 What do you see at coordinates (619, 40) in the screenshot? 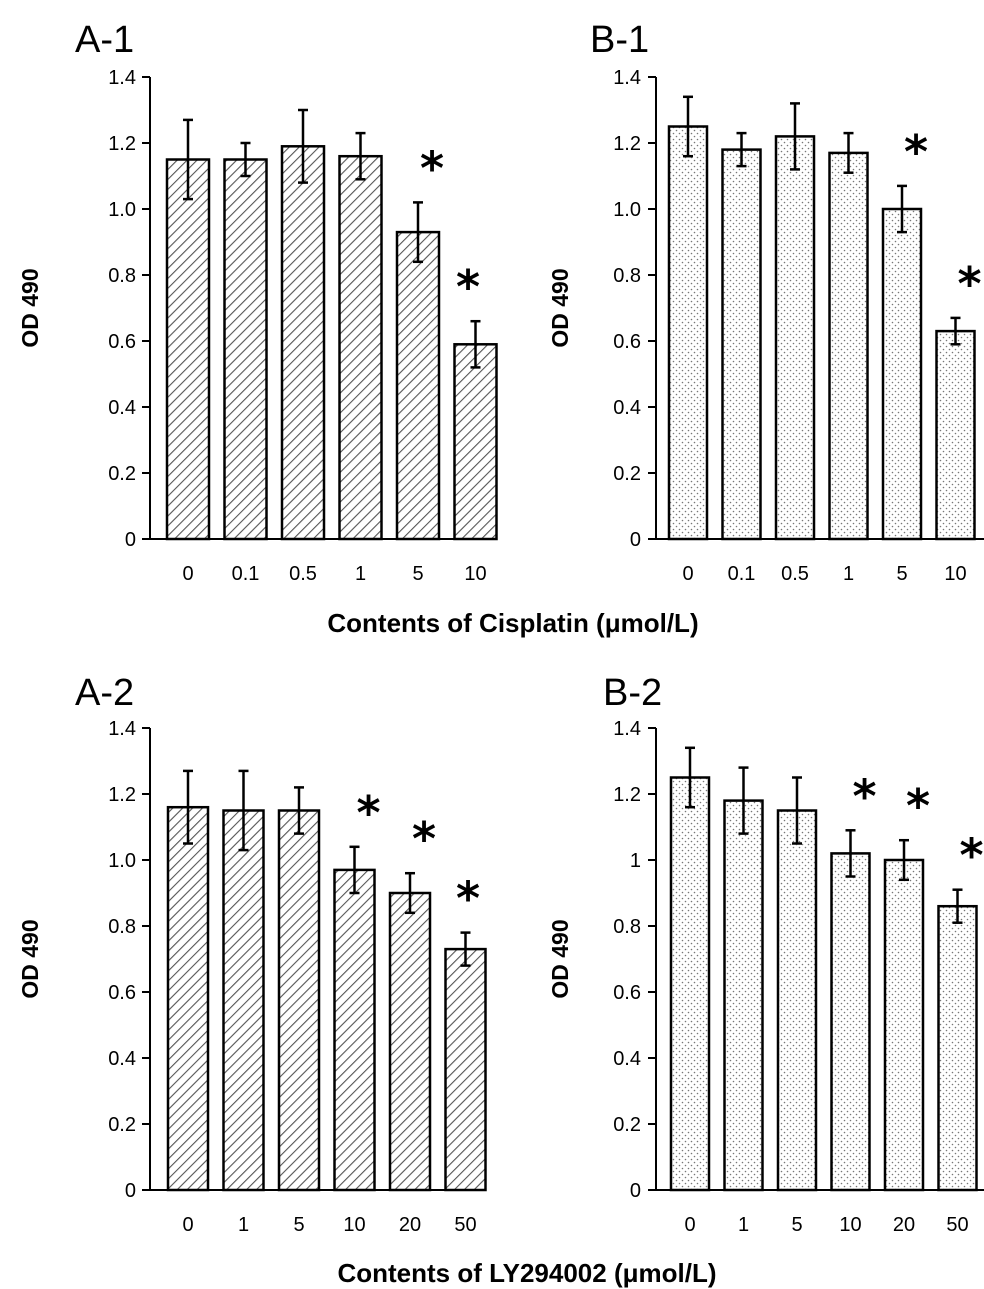
I see `panel-title: B-1` at bounding box center [619, 40].